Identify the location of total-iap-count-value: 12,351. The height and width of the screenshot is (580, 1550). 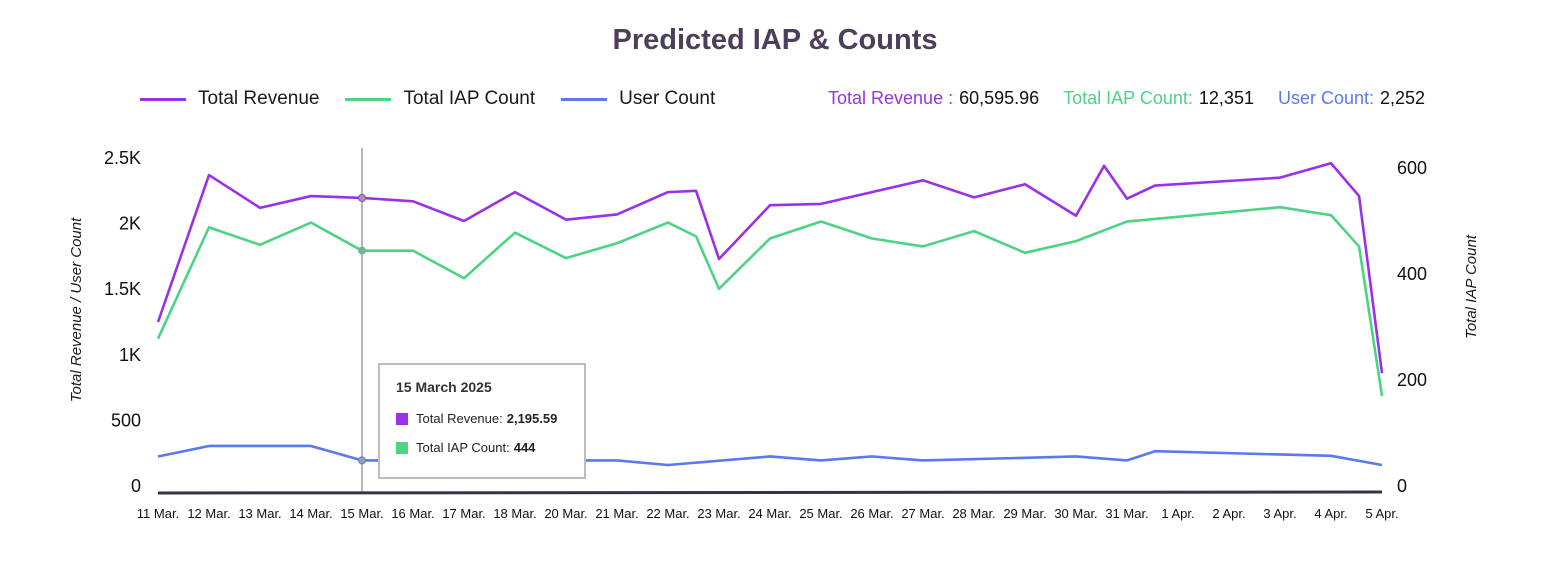
(1226, 98).